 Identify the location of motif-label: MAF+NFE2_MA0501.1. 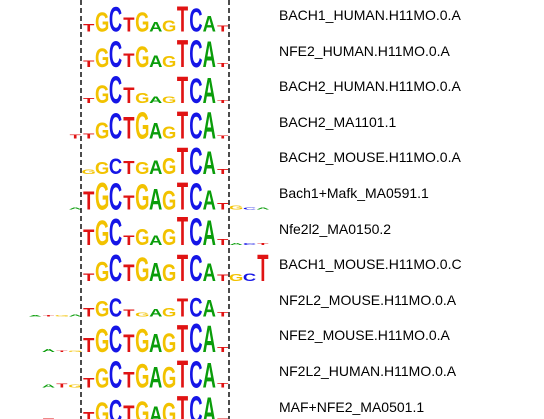
(352, 406).